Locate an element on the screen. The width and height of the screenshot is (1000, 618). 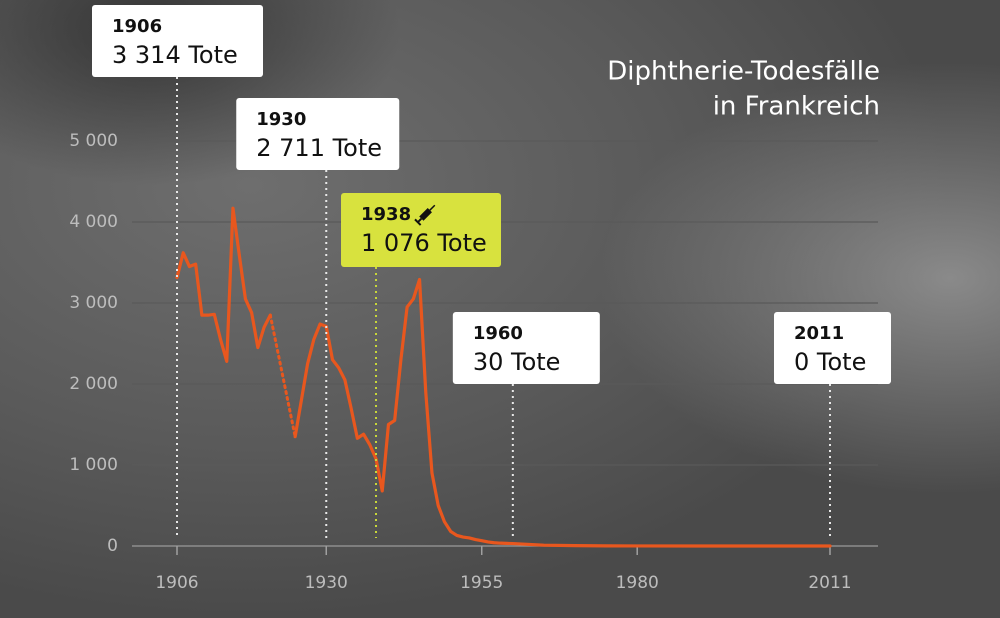
x-tick-label: 1955 is located at coordinates (481, 583).